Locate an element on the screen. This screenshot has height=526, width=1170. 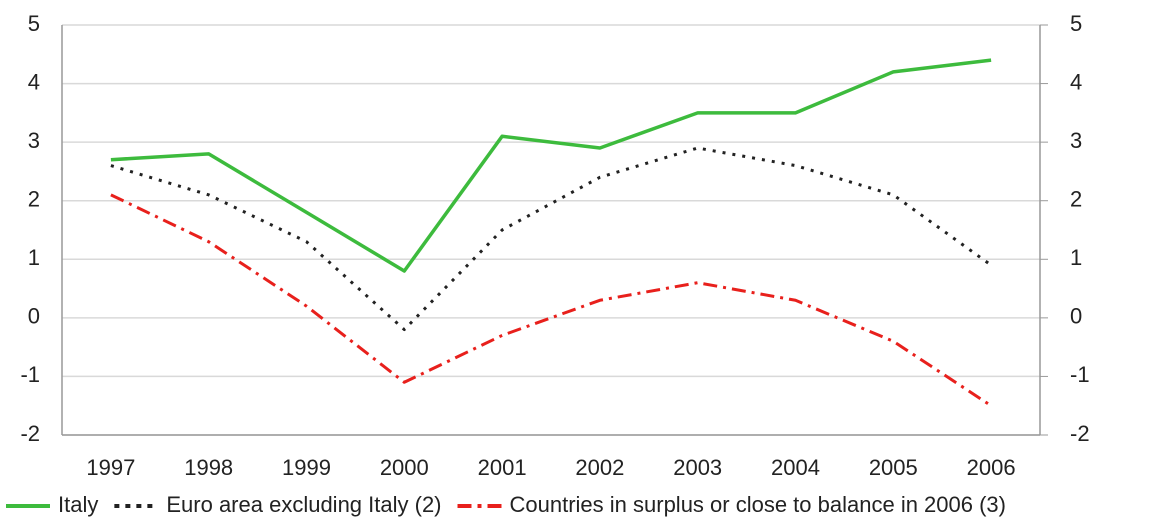
y-tick-label: -1 is located at coordinates (30, 374).